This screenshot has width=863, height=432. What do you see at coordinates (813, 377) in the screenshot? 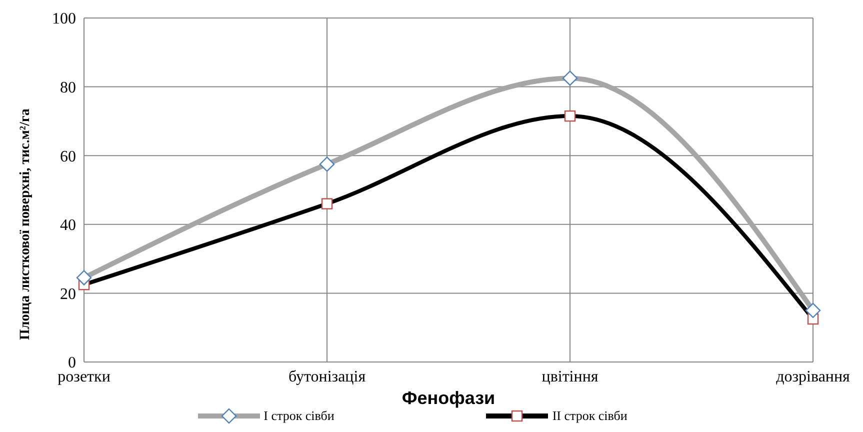
I see `x-tick-label: дозрівання` at bounding box center [813, 377].